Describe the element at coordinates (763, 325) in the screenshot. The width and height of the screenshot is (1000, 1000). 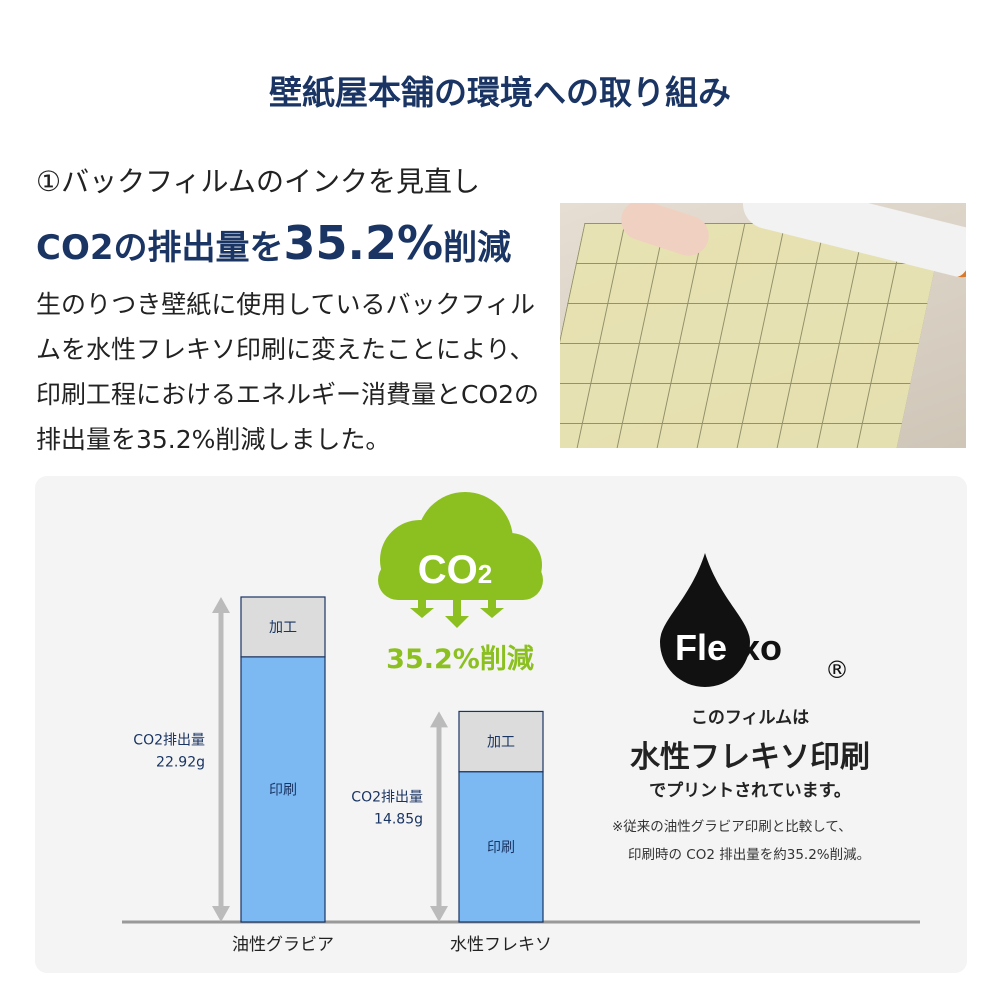
I see `product-photo` at that location.